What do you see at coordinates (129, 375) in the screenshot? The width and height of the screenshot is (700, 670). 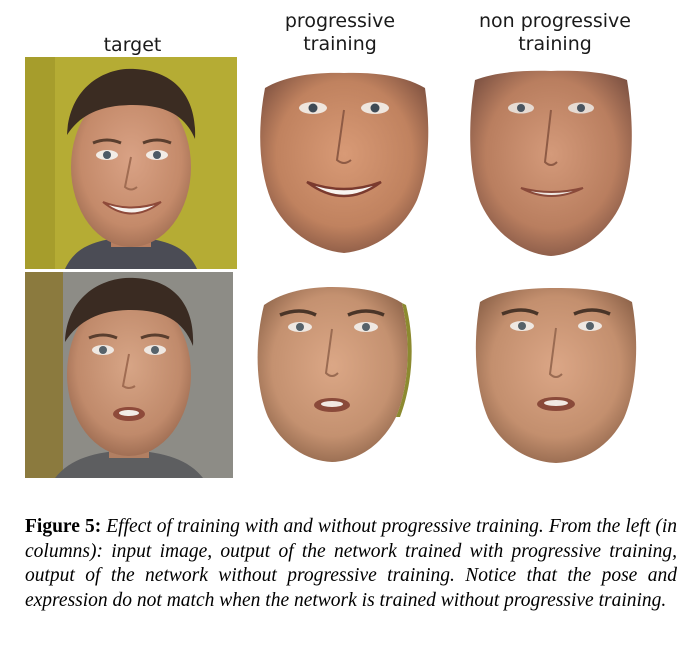 I see `target-photo-row2` at bounding box center [129, 375].